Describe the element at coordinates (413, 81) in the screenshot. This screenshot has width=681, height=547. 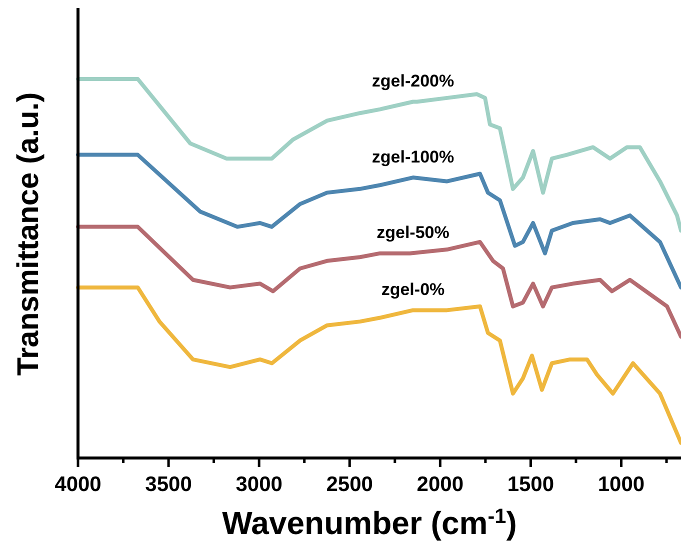
I see `series-label: zgel-200%` at that location.